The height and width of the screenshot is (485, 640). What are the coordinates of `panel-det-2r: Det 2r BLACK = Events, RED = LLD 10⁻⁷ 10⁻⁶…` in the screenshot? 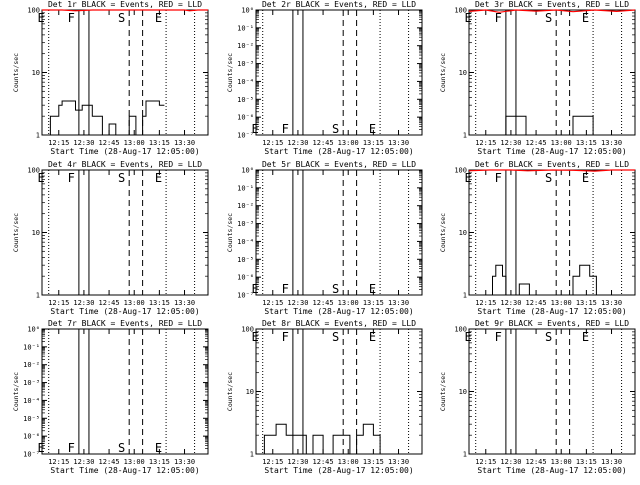 It's located at (324, 78).